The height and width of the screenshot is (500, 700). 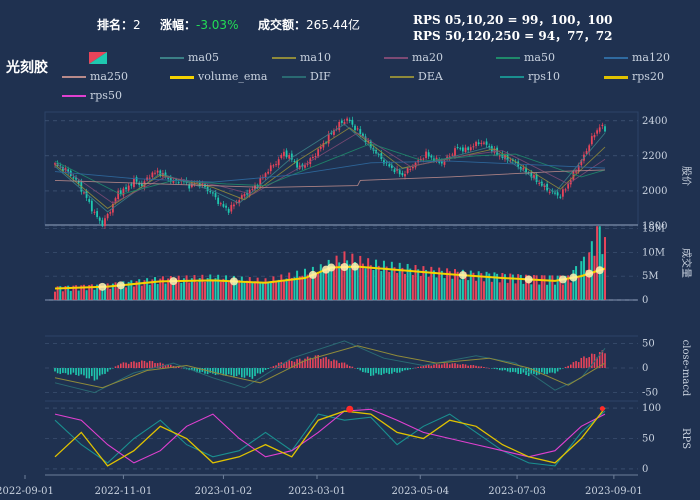 What do you see at coordinates (686, 263) in the screenshot?
I see `volume-ylabel: 成交量` at bounding box center [686, 263].